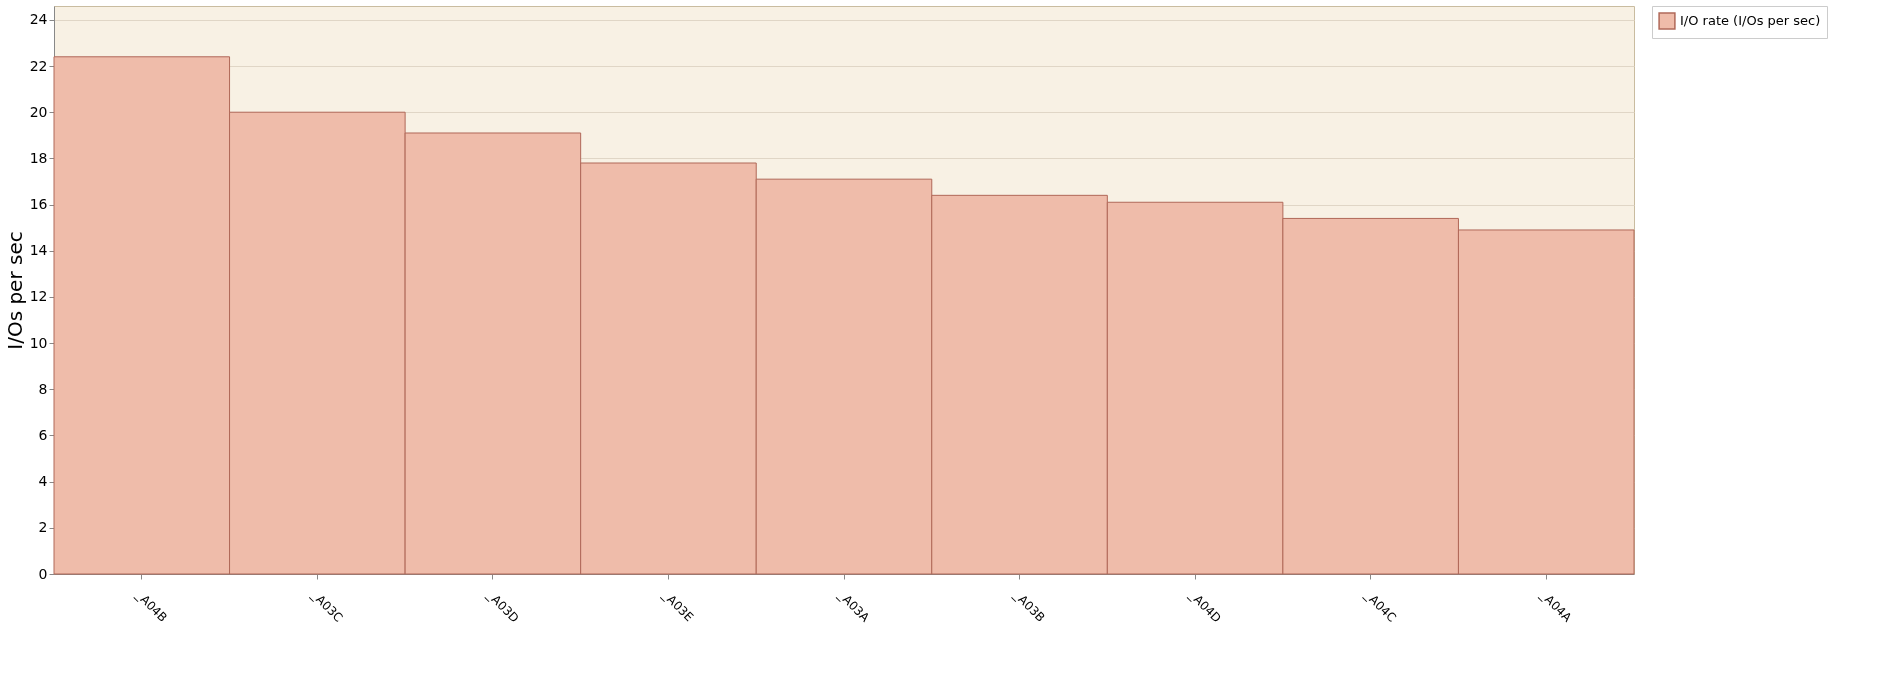 The height and width of the screenshot is (678, 1881). I want to click on y-tick-label: 2, so click(43, 527).